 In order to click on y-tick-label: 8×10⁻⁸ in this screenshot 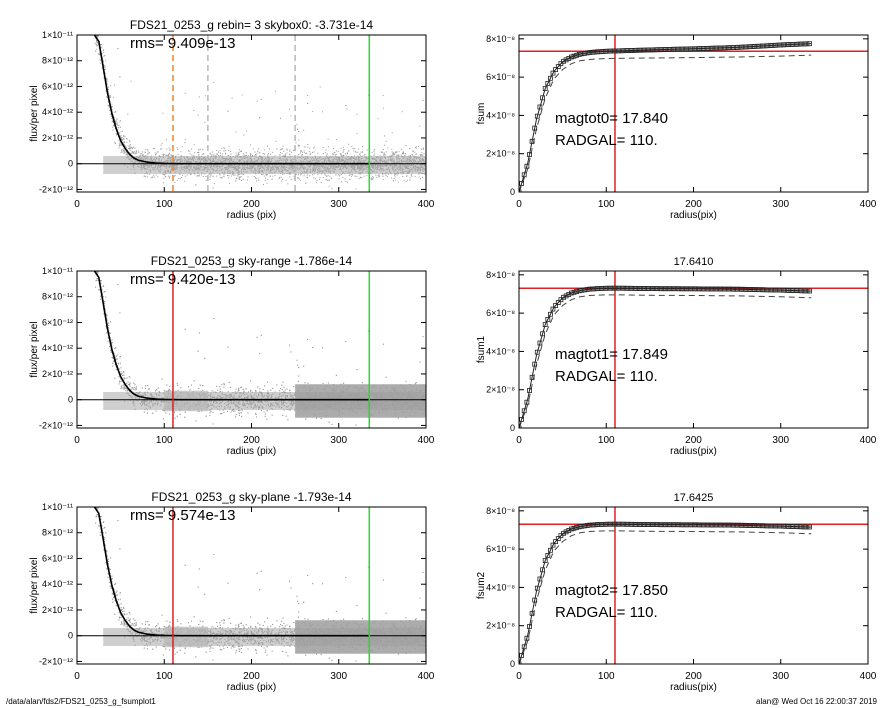, I will do `click(500, 39)`.